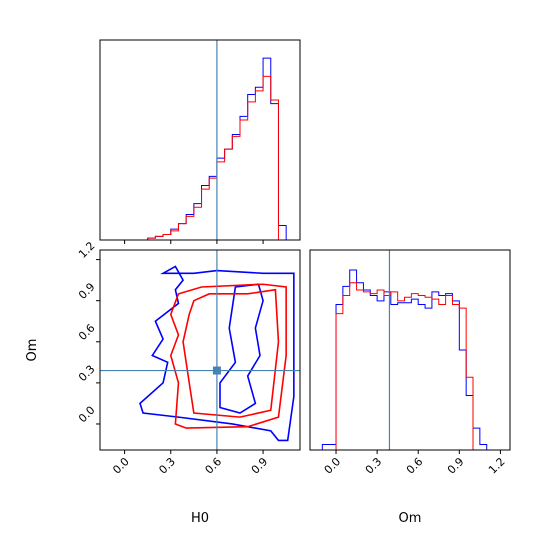 This screenshot has width=550, height=550. Describe the element at coordinates (87, 332) in the screenshot. I see `y-tick-label: 0.6` at that location.